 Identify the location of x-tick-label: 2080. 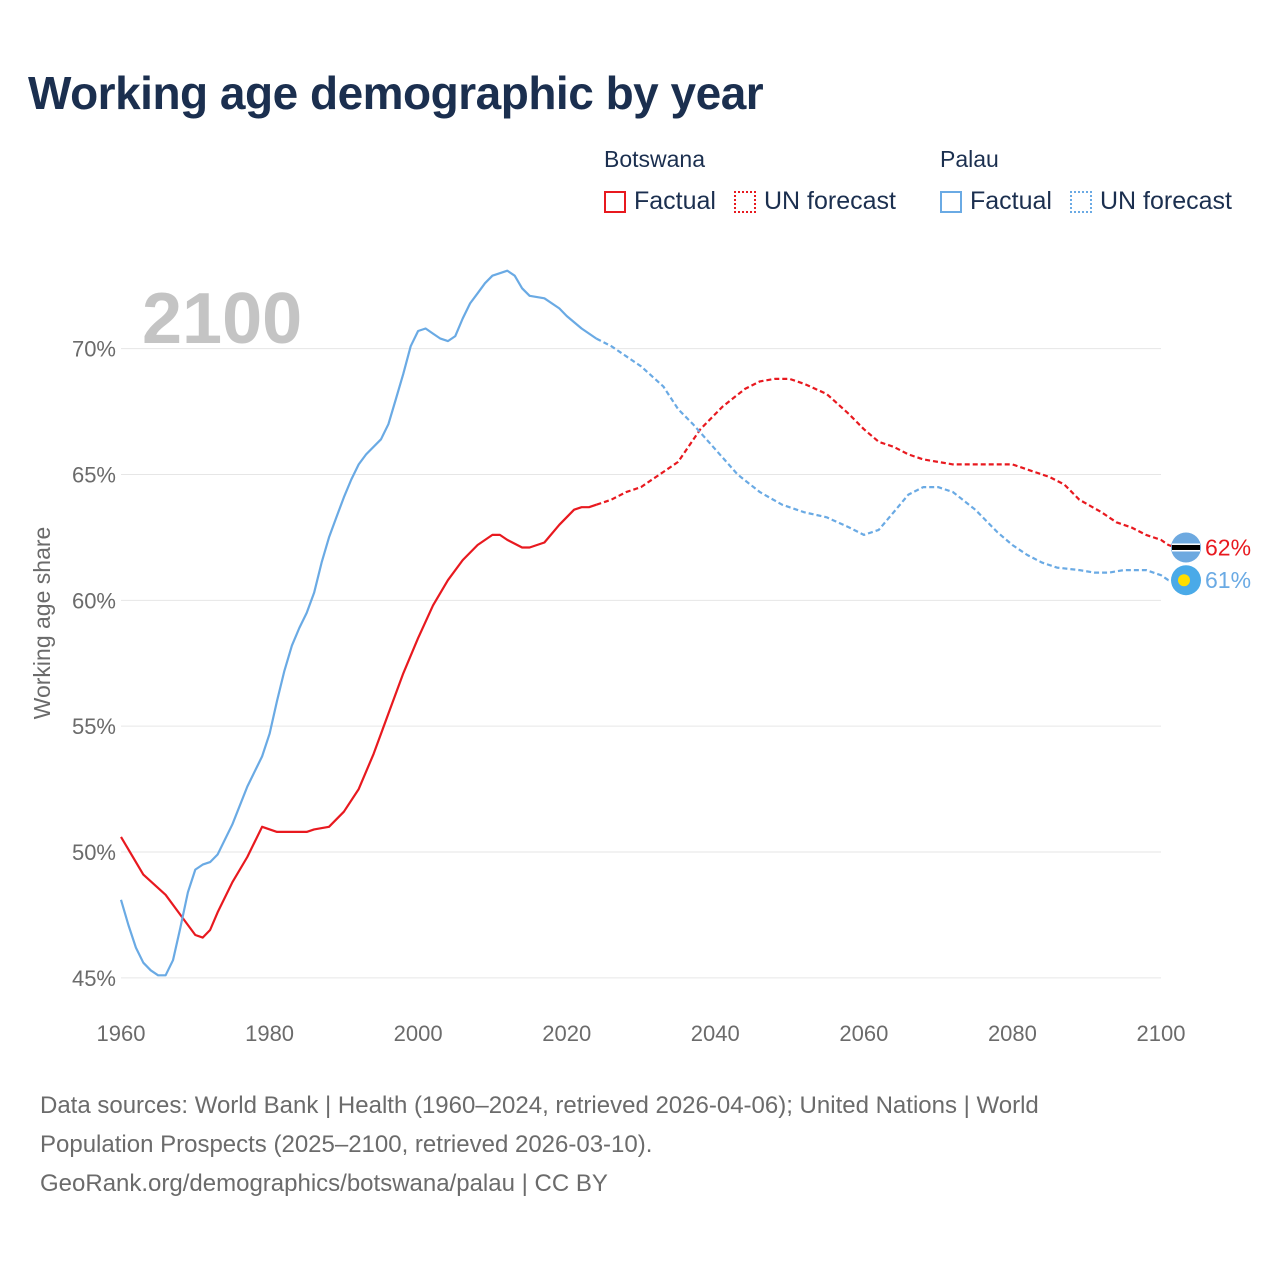
(1012, 1033).